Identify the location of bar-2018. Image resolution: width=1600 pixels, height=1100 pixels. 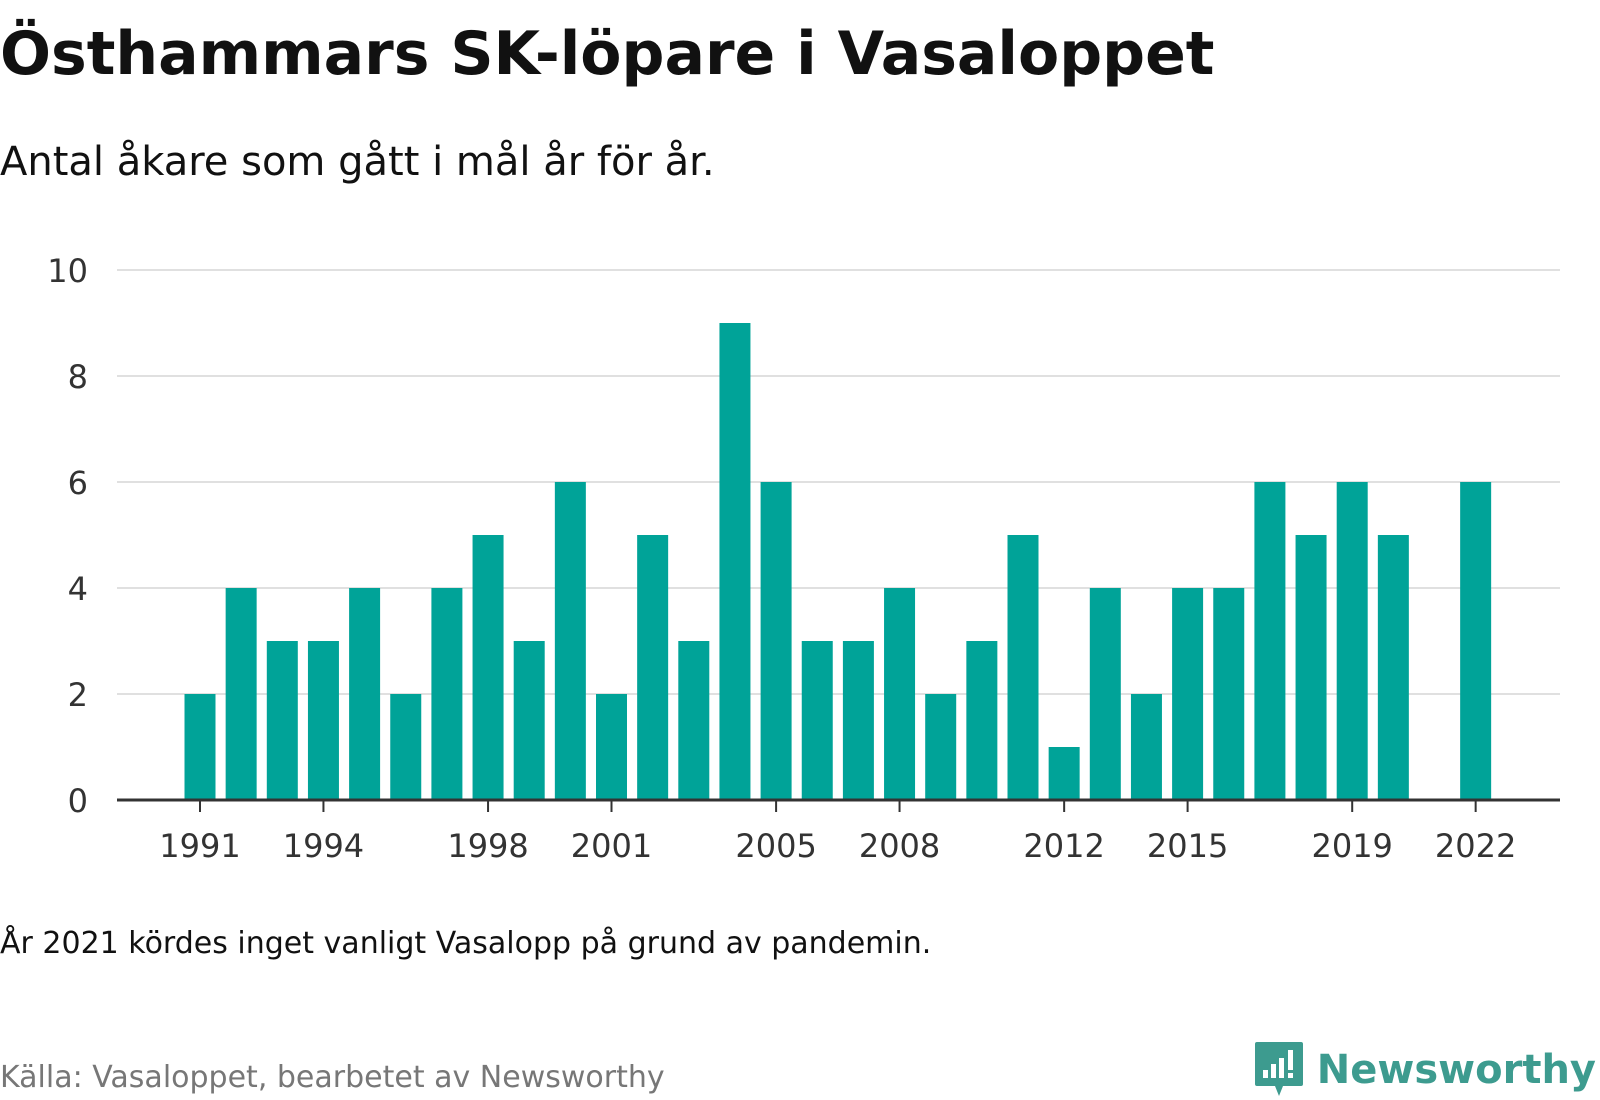
(1311, 667).